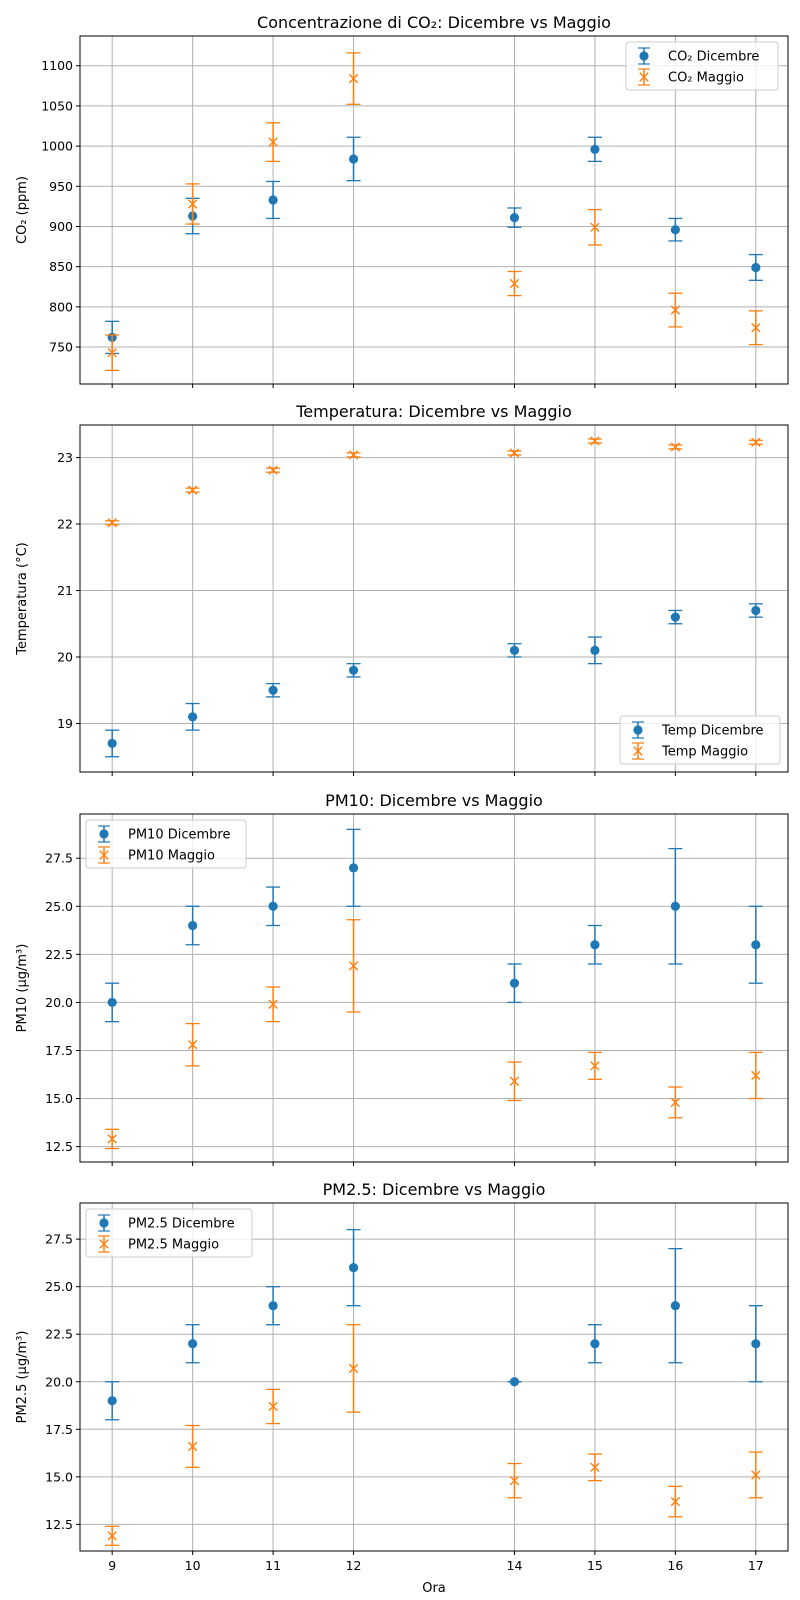 Image resolution: width=800 pixels, height=1600 pixels. I want to click on y-tick-label: 950, so click(61, 186).